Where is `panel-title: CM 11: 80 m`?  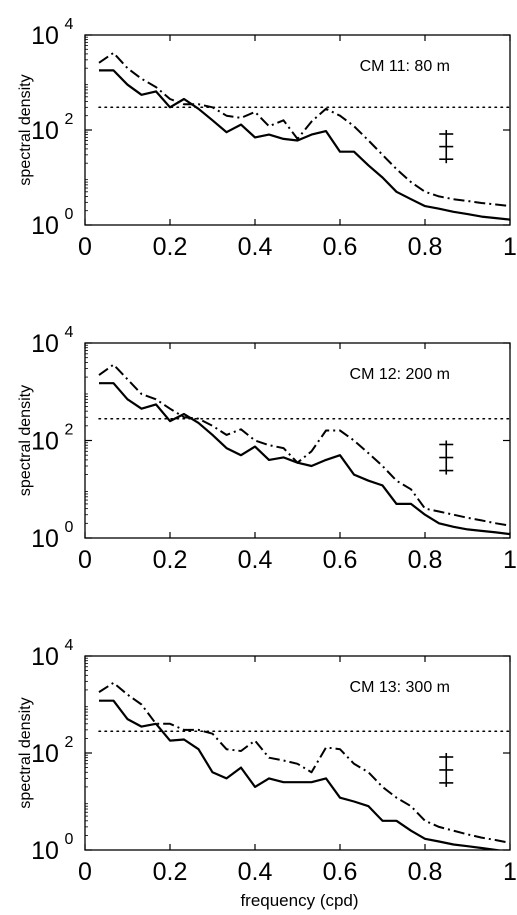 panel-title: CM 11: 80 m is located at coordinates (405, 66).